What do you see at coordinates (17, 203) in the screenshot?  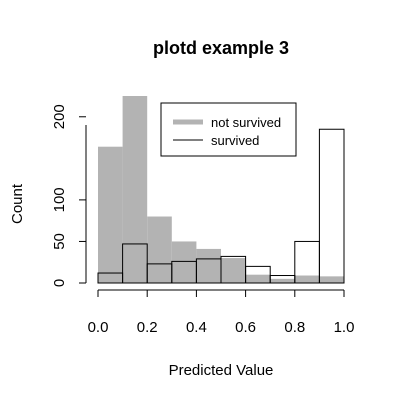 I see `y-axis-label: Count` at bounding box center [17, 203].